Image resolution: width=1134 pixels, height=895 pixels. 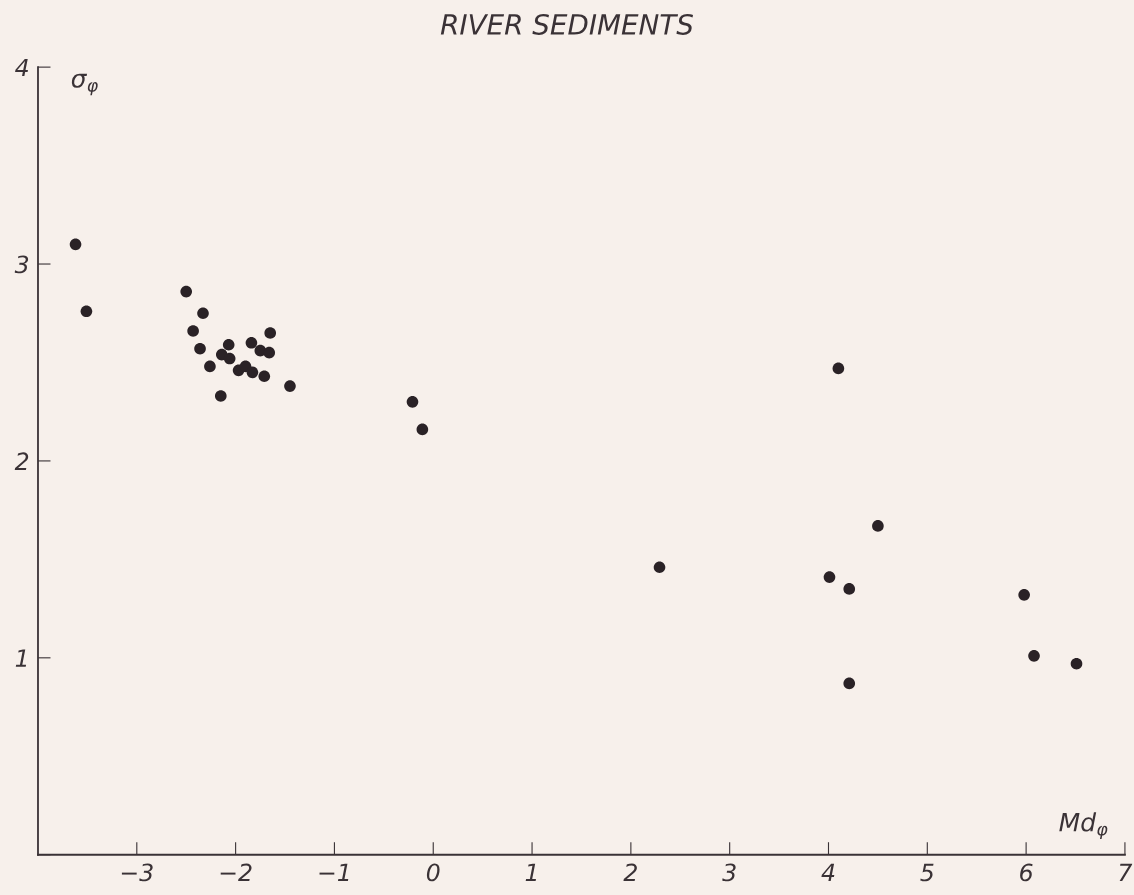 What do you see at coordinates (236, 872) in the screenshot?
I see `x-tick-label: −2` at bounding box center [236, 872].